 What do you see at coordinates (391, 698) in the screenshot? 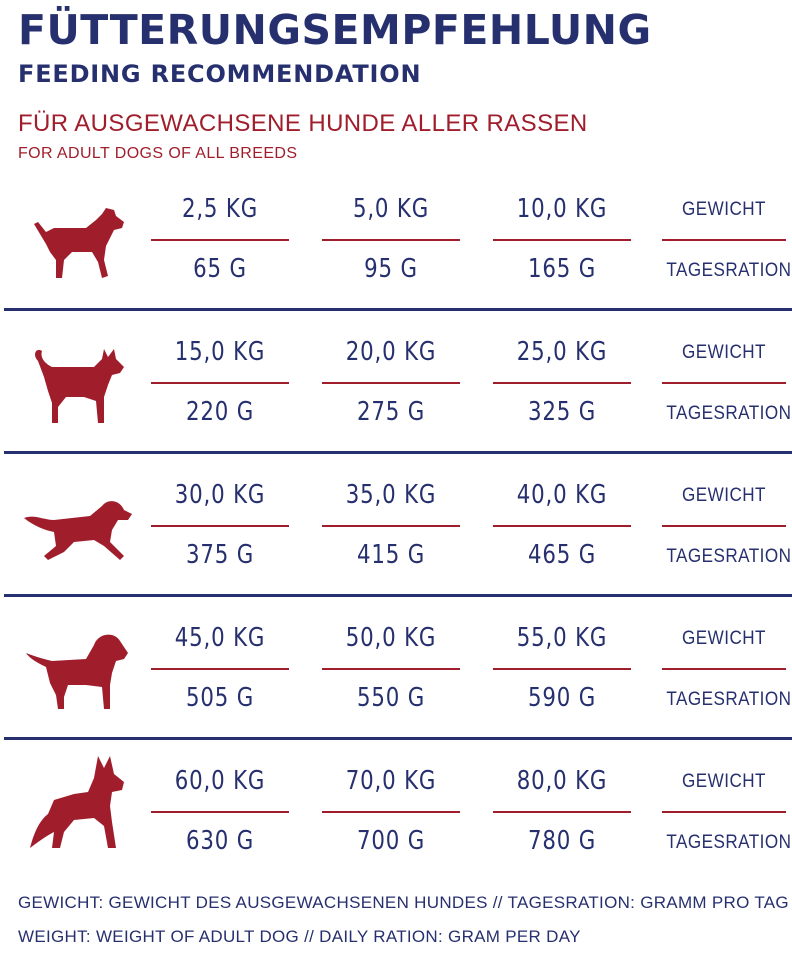
I see `ration-value: 550 G` at bounding box center [391, 698].